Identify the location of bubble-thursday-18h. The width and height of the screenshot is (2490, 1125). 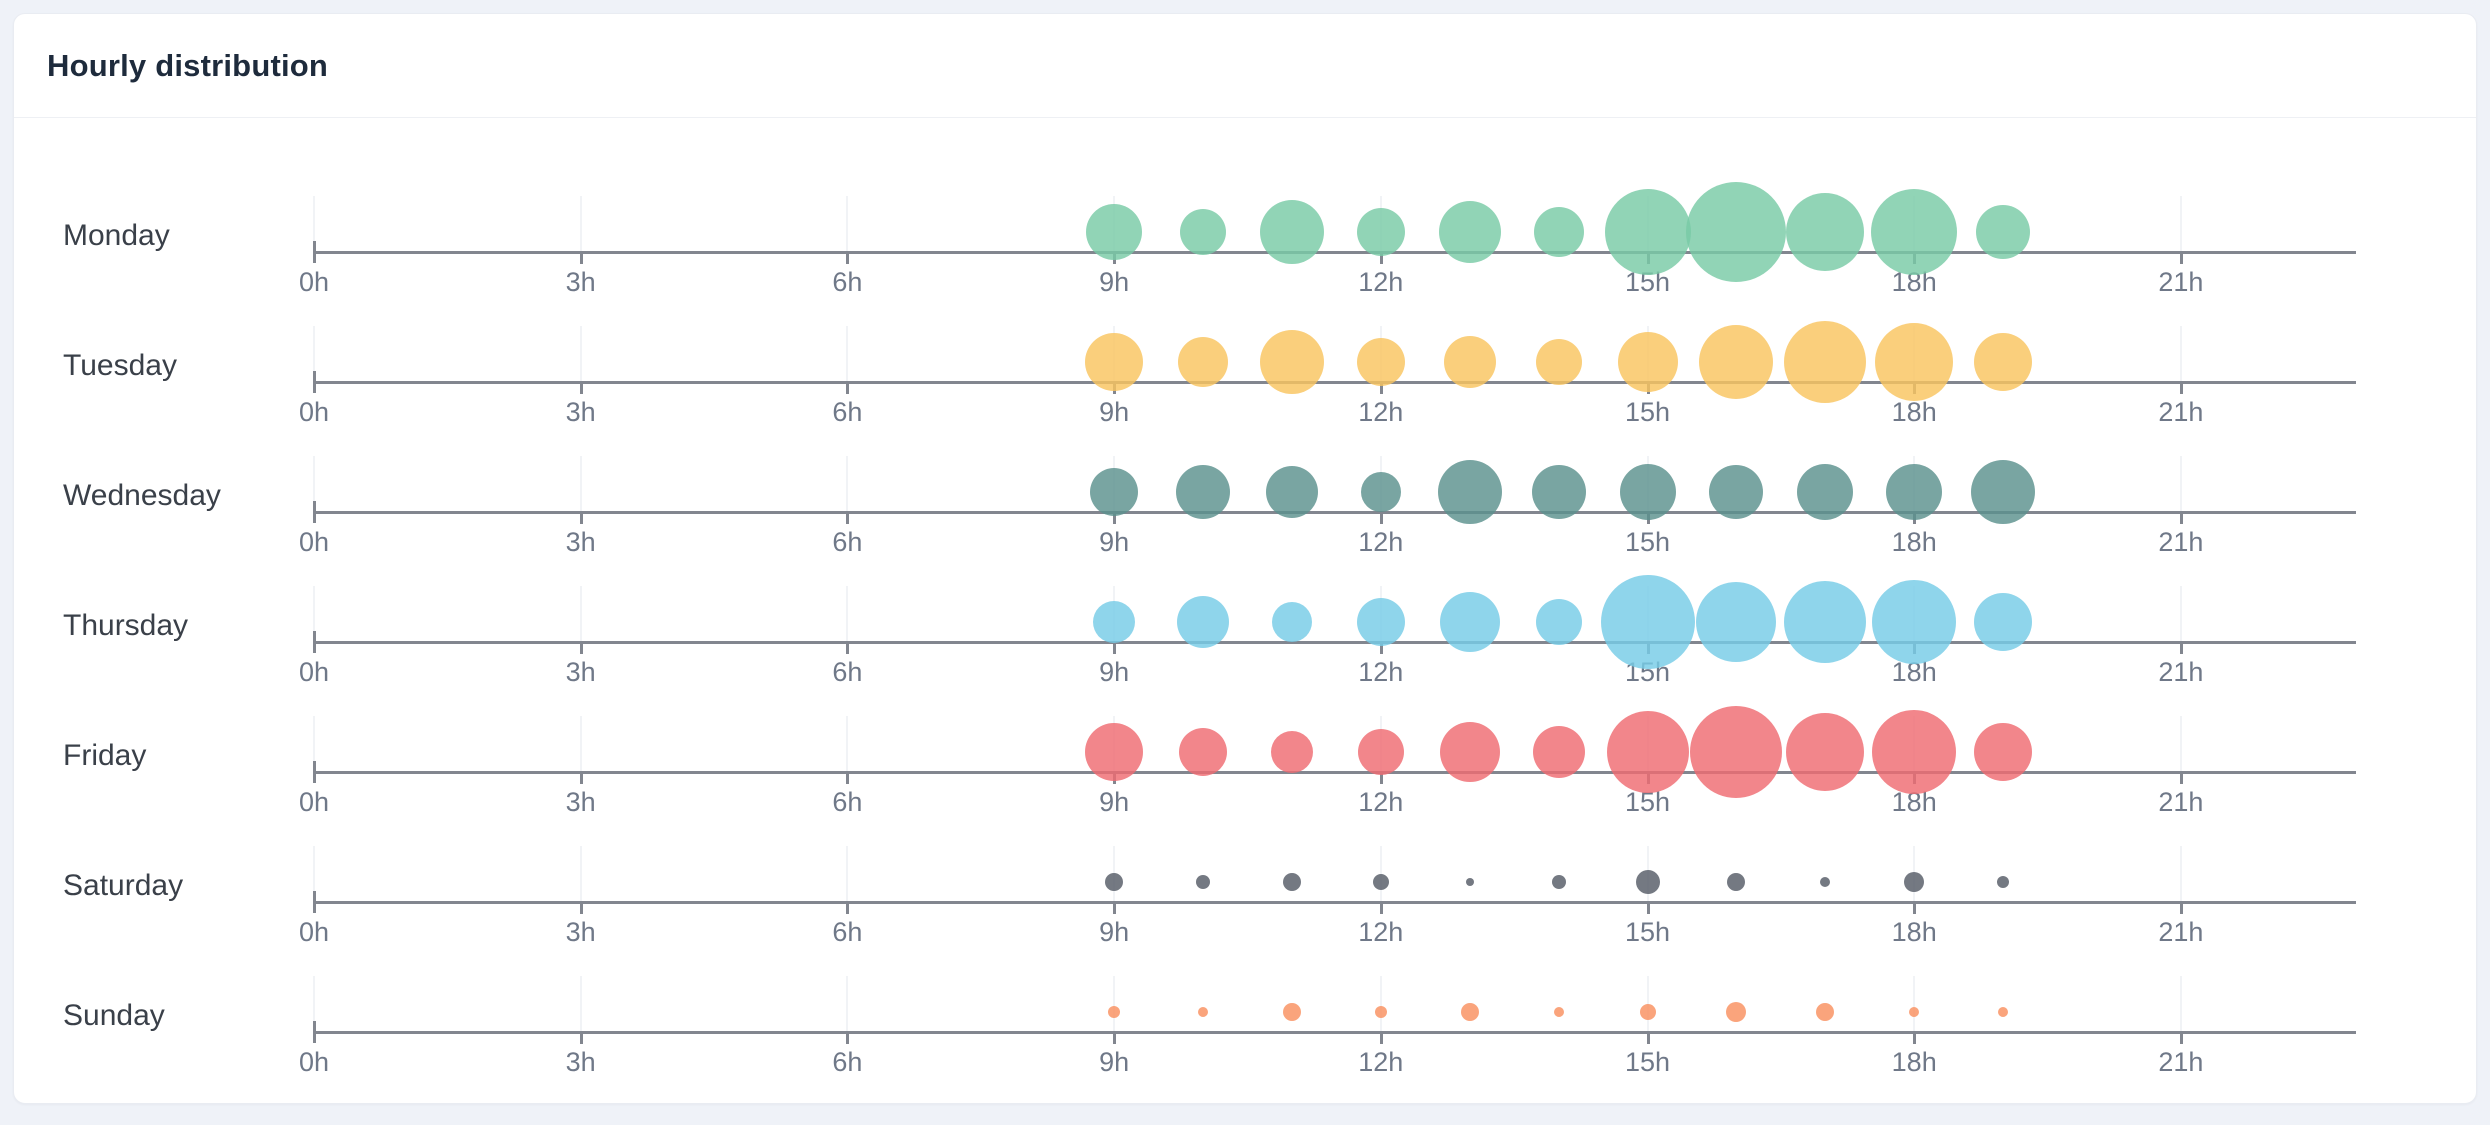
(1914, 622).